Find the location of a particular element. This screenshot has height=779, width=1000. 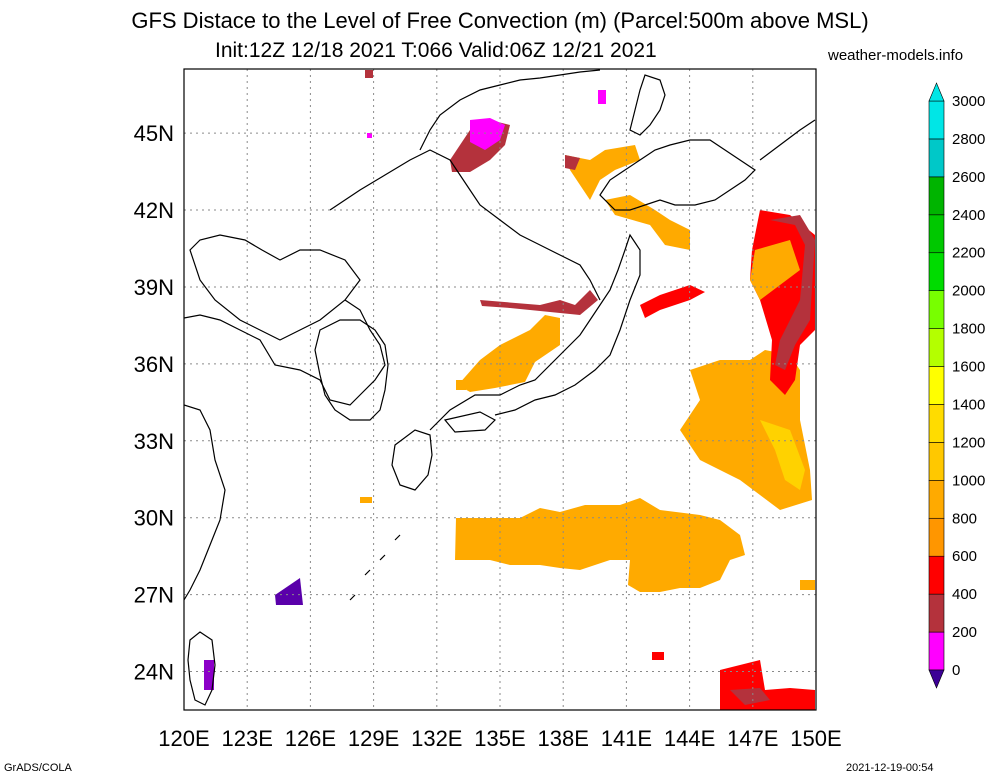

shade-sea-japan-red is located at coordinates (539, 302).